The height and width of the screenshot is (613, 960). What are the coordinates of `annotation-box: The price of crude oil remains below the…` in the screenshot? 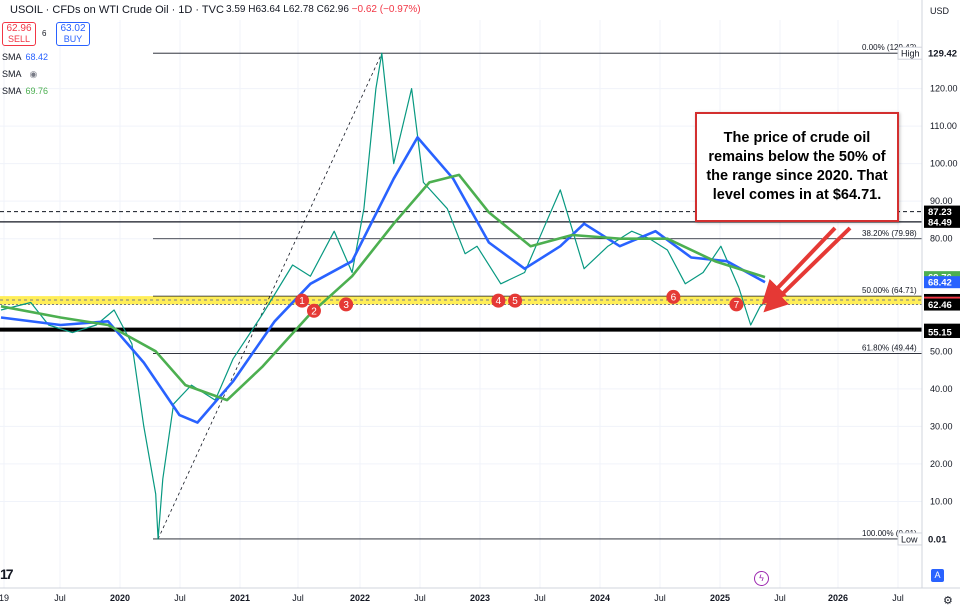 It's located at (797, 167).